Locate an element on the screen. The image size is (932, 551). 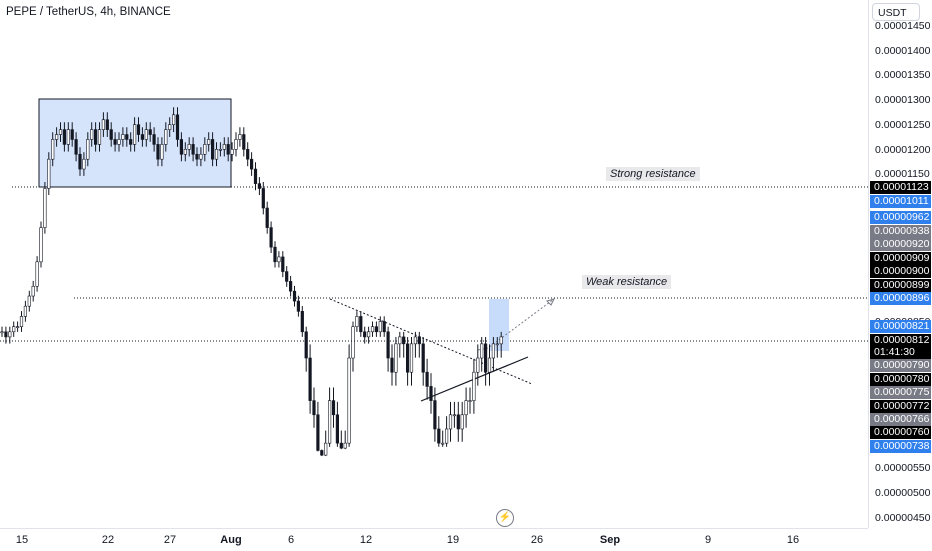
y-tick-label: 0.00001300 is located at coordinates (903, 100).